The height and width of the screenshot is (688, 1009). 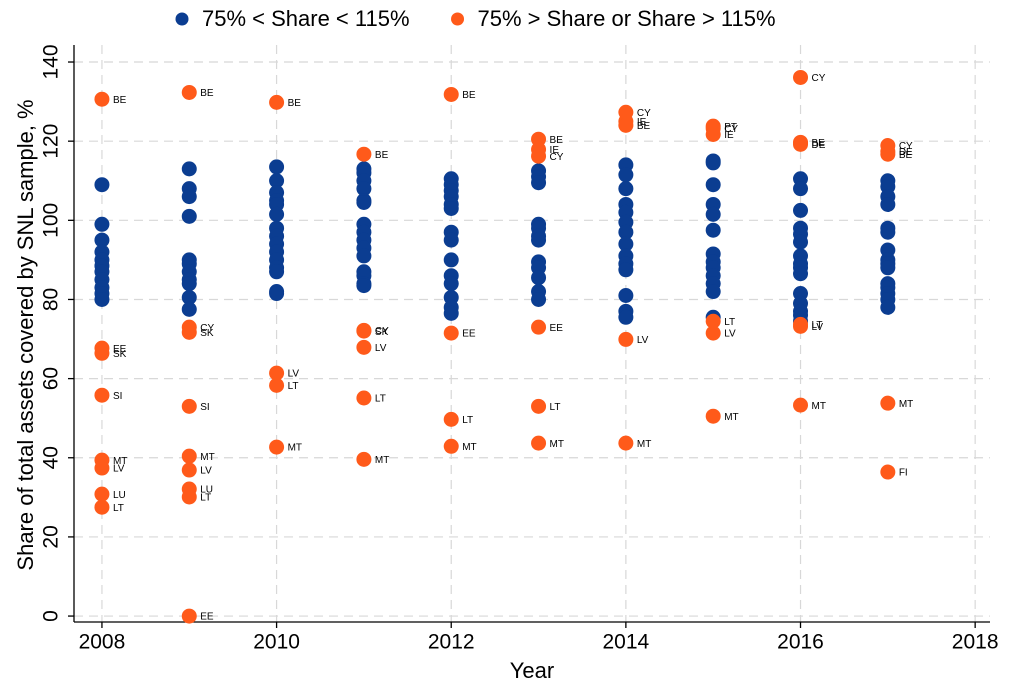 What do you see at coordinates (975, 642) in the screenshot?
I see `x-tick-label: 2018` at bounding box center [975, 642].